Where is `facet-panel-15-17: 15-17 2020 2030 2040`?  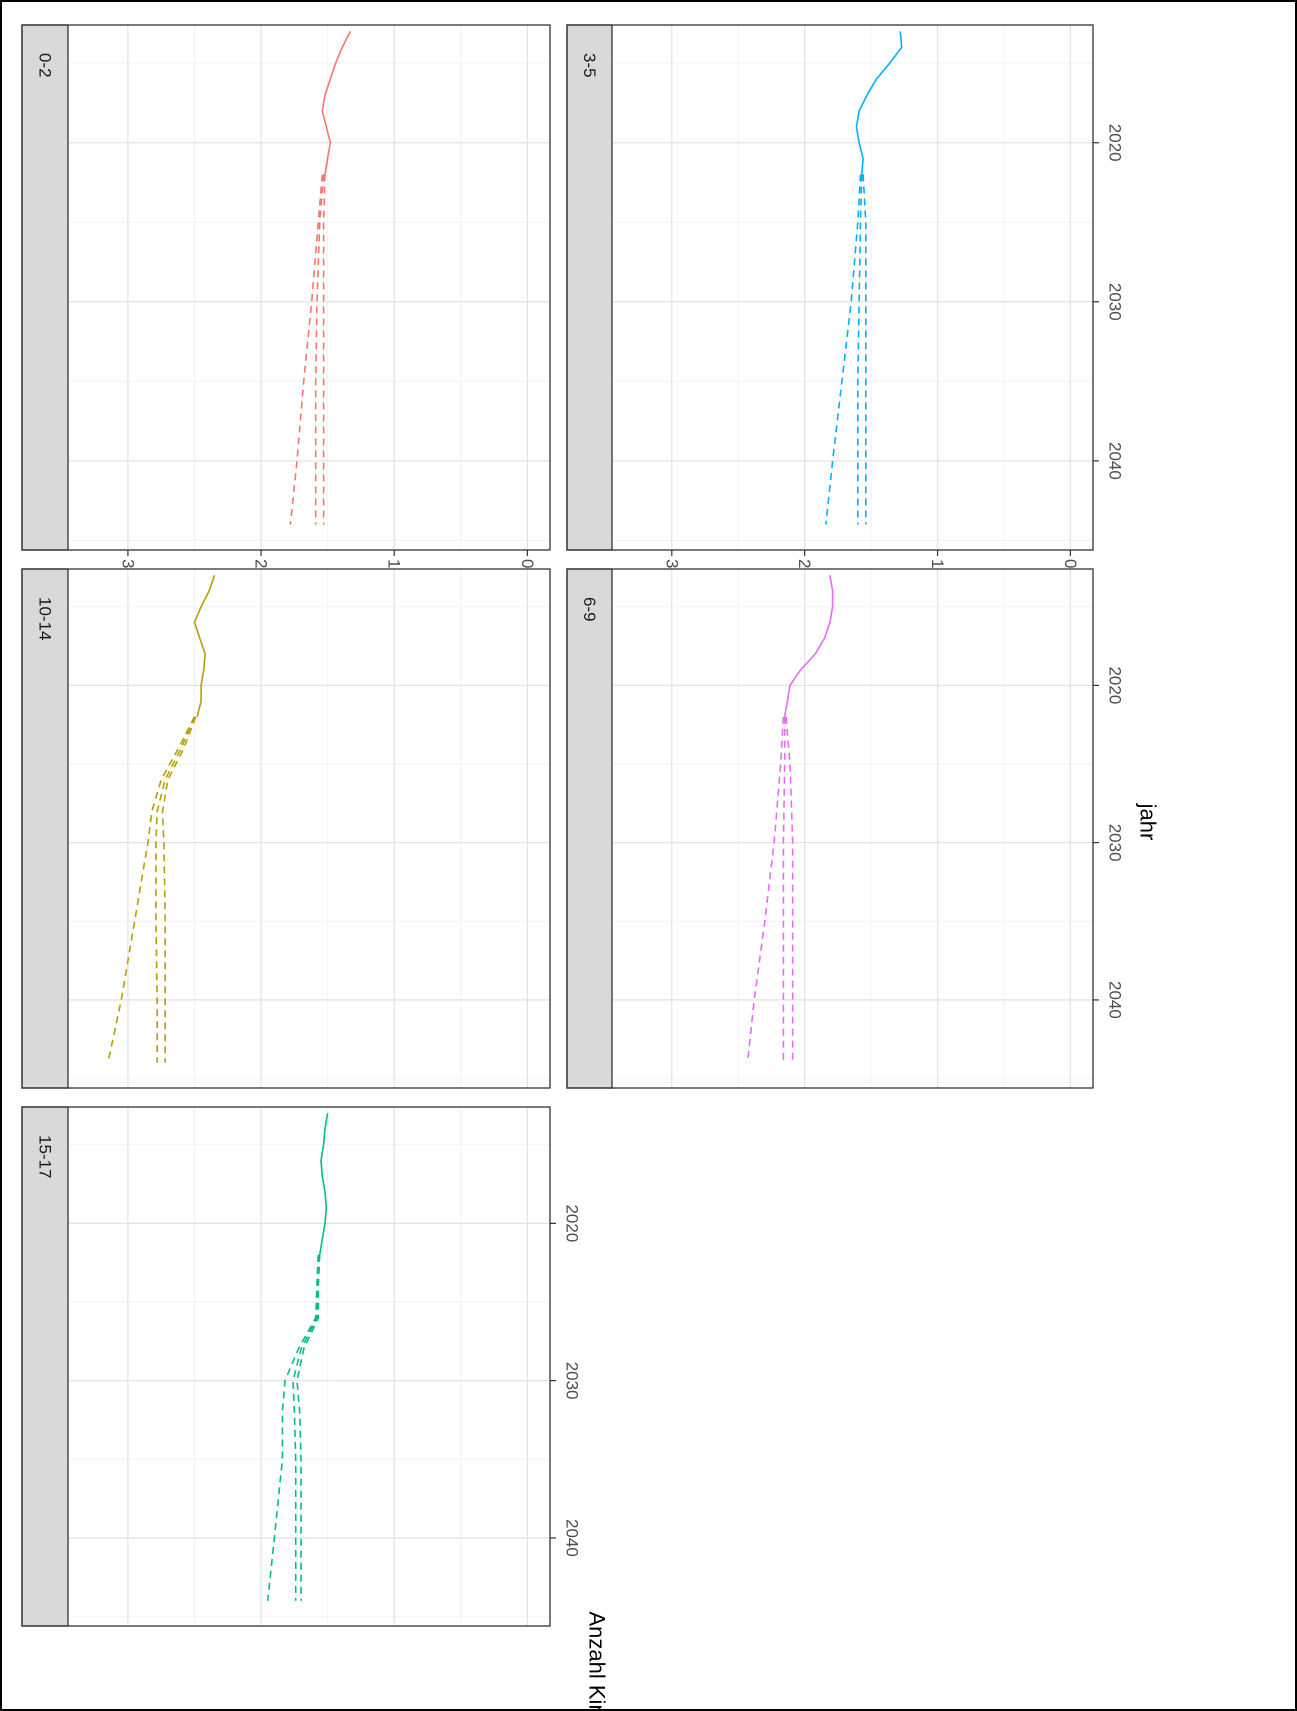 facet-panel-15-17: 15-17 2020 2030 2040 is located at coordinates (301, 1366).